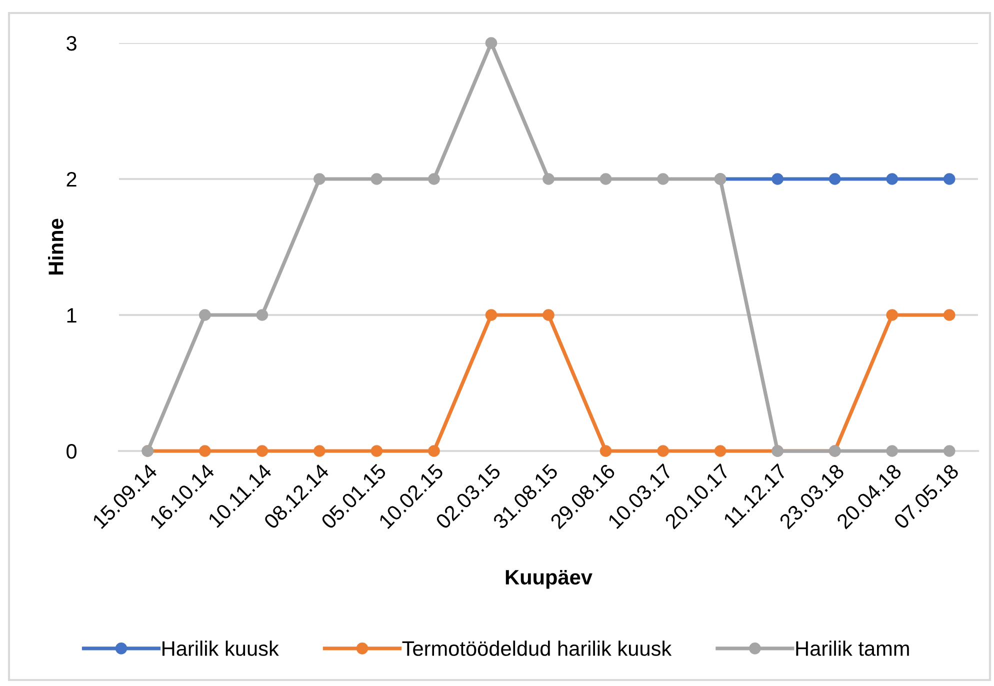  What do you see at coordinates (56, 246) in the screenshot?
I see `y-axis-title: Hinne` at bounding box center [56, 246].